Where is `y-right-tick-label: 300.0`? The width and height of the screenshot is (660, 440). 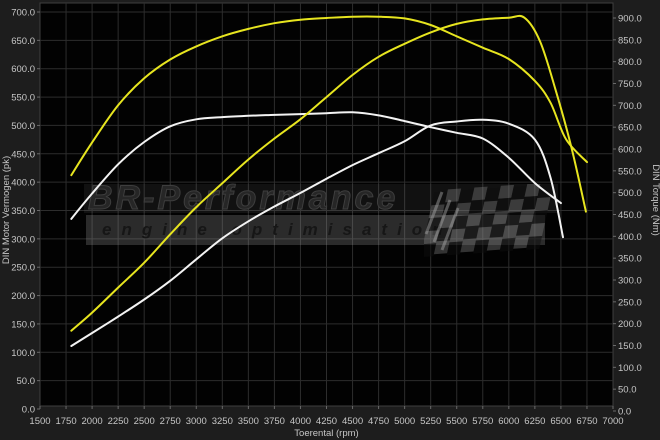 y-right-tick-label: 300.0 is located at coordinates (630, 281).